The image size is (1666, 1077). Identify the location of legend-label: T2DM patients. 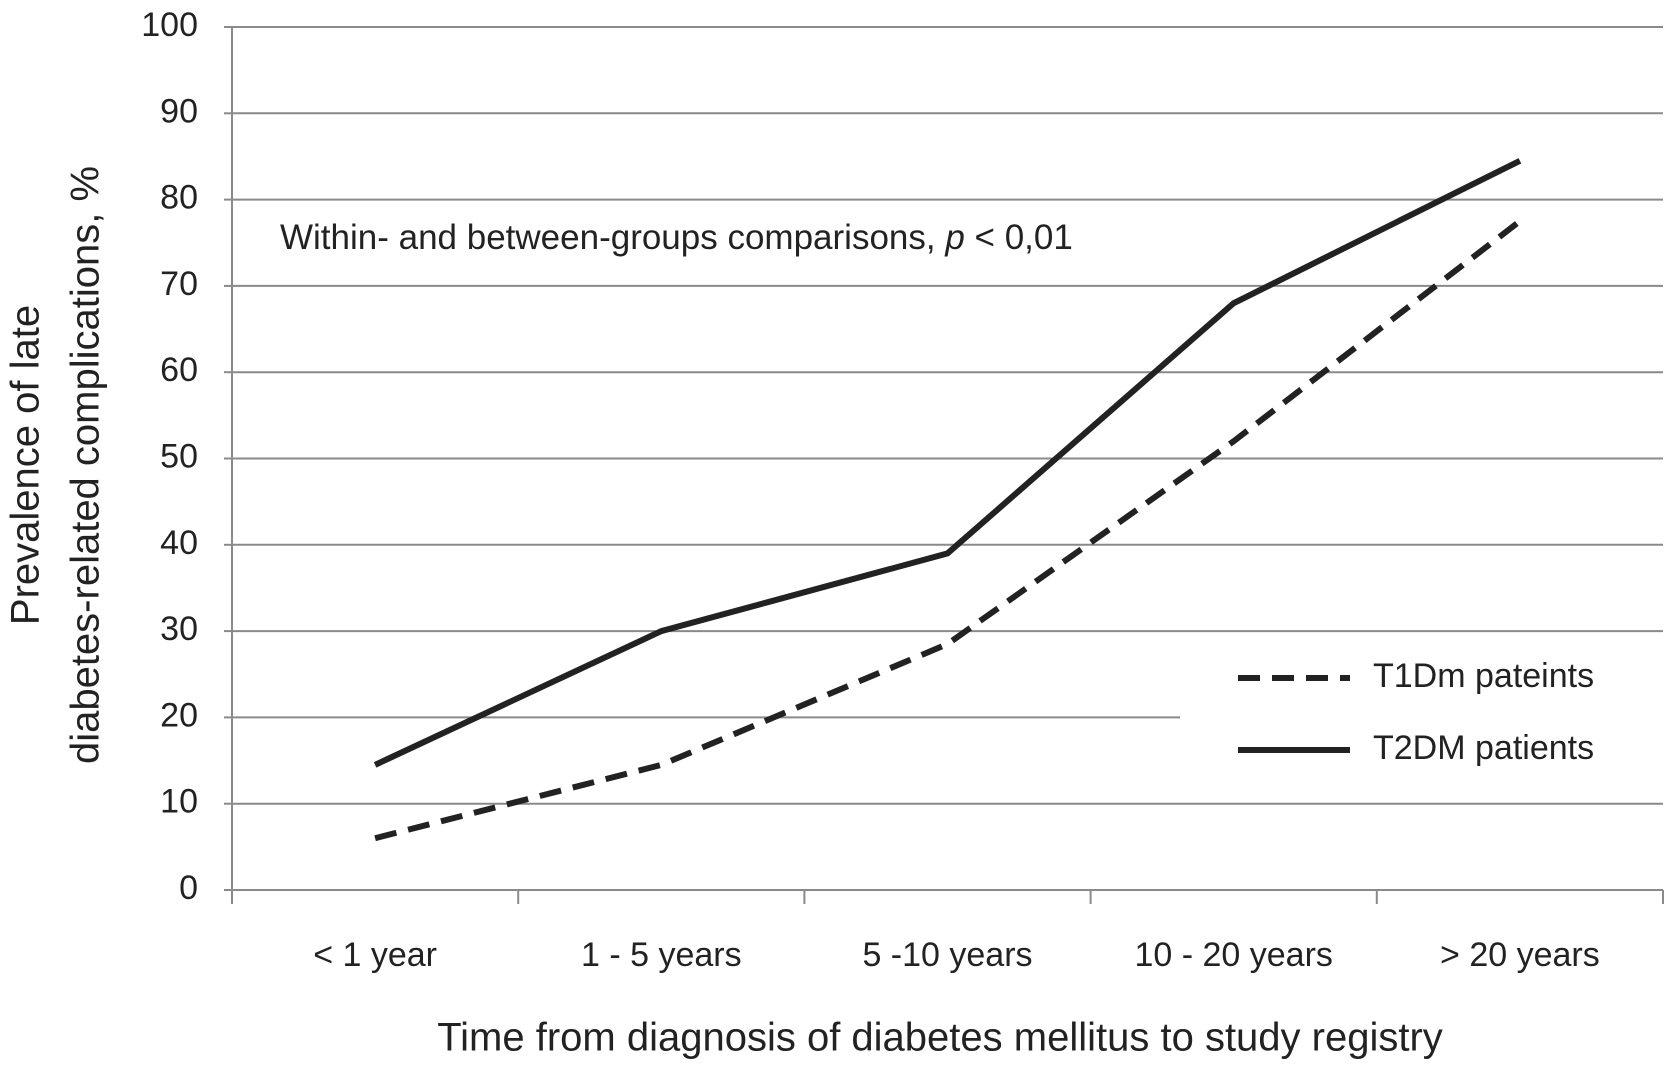
(1483, 748).